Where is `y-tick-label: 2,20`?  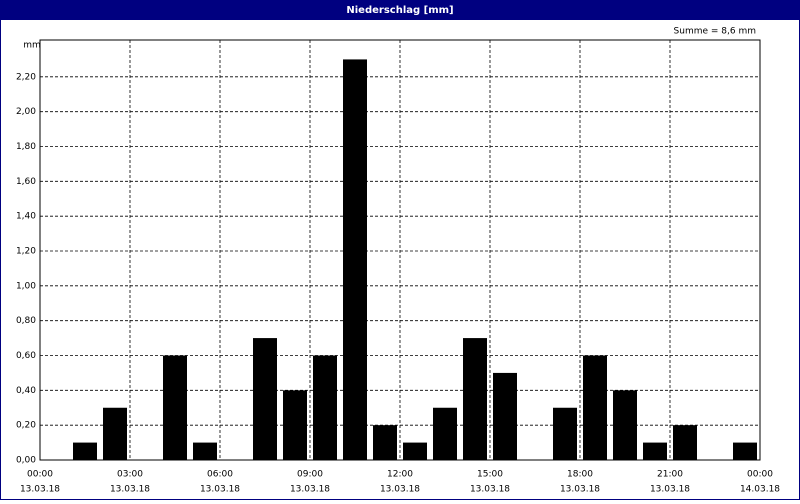 y-tick-label: 2,20 is located at coordinates (26, 77).